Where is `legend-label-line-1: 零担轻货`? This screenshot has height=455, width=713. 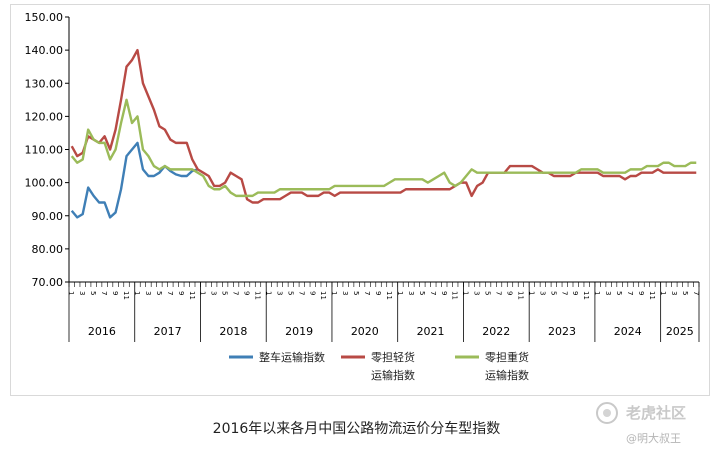 legend-label-line-1: 零担轻货 is located at coordinates (393, 357).